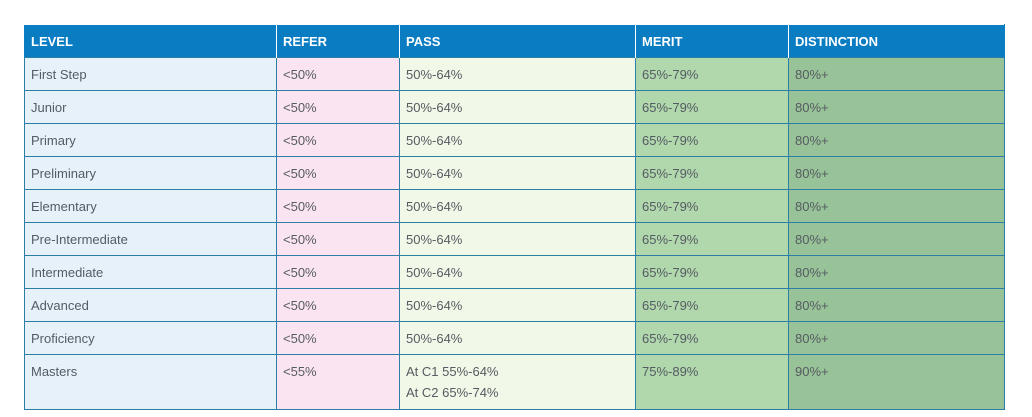 The height and width of the screenshot is (417, 1032). I want to click on table-row: Advanced <50% 50%-64% 65%-79% 80%+, so click(514, 305).